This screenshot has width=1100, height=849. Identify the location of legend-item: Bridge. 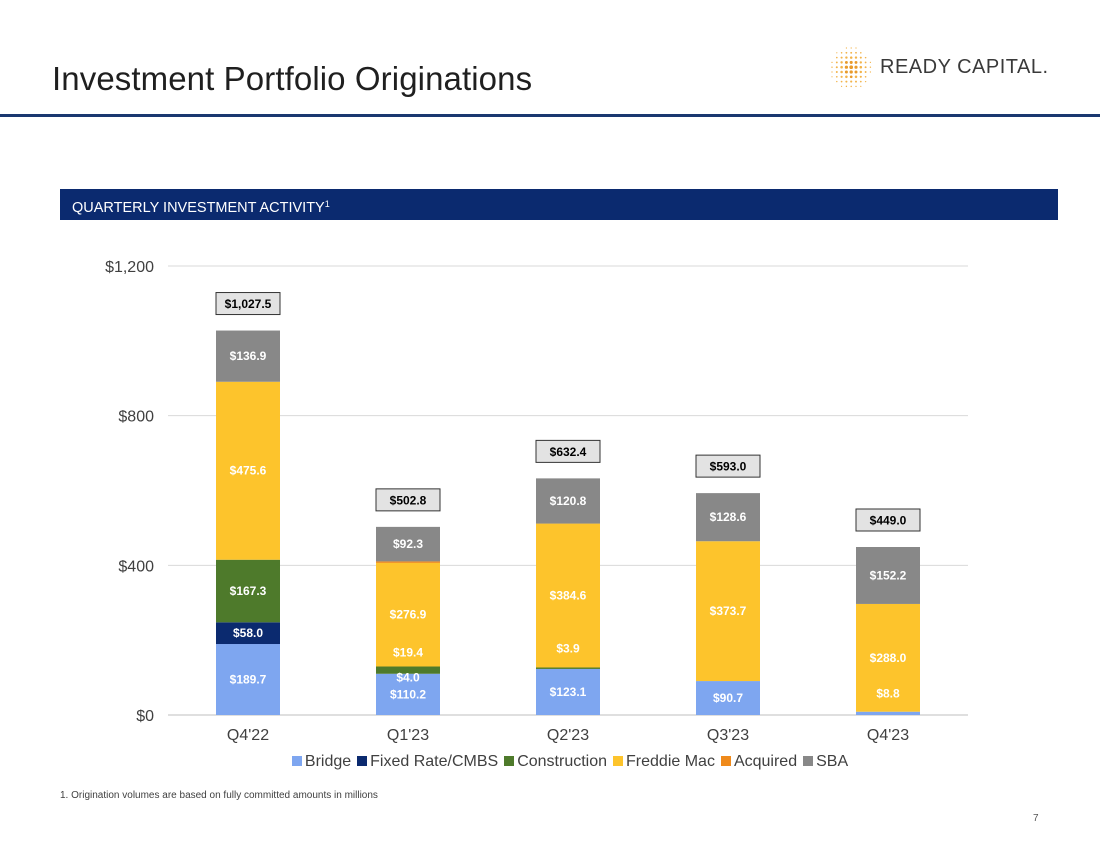
(321, 762).